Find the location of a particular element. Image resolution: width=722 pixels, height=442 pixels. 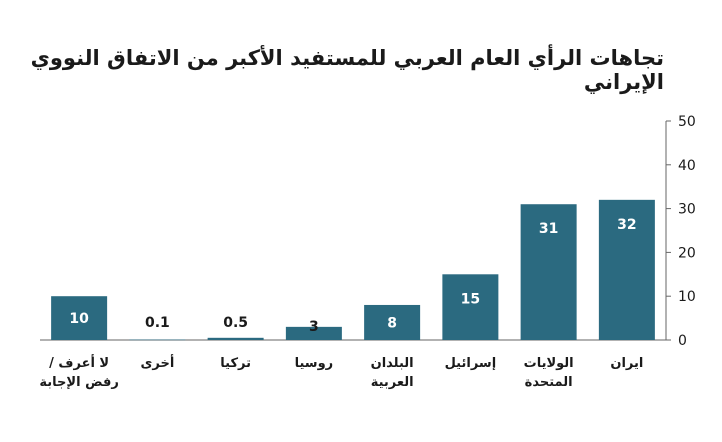

category-label: إسرائيل is located at coordinates (471, 363).